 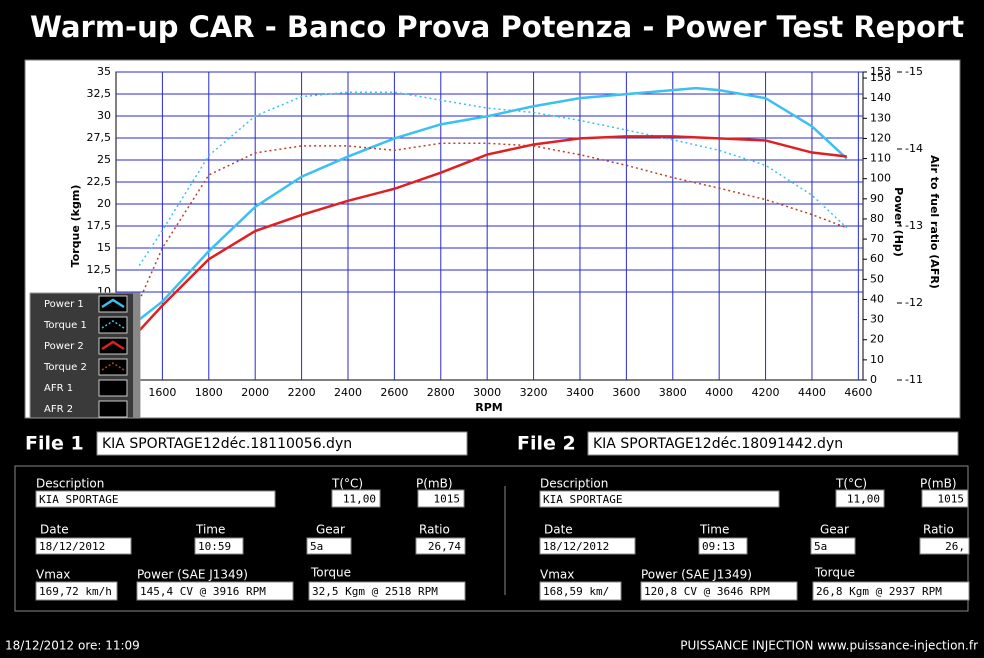 What do you see at coordinates (348, 392) in the screenshot?
I see `x-tick-label: 2400` at bounding box center [348, 392].